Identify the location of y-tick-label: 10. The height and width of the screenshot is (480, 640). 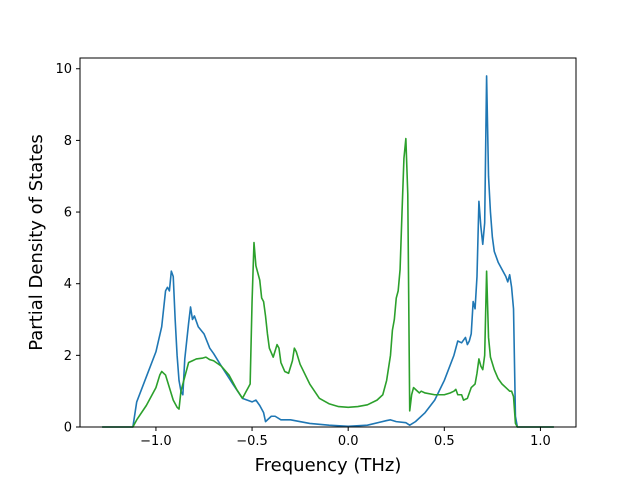
(63, 69).